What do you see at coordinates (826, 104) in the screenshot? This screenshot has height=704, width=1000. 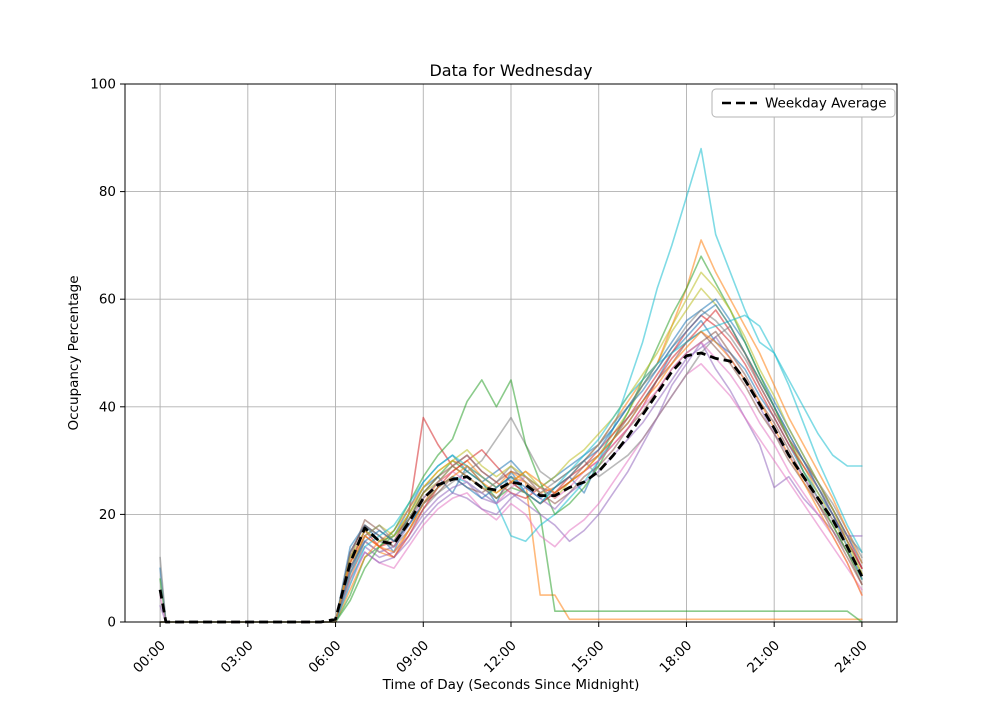 I see `legend-label: Weekday Average` at bounding box center [826, 104].